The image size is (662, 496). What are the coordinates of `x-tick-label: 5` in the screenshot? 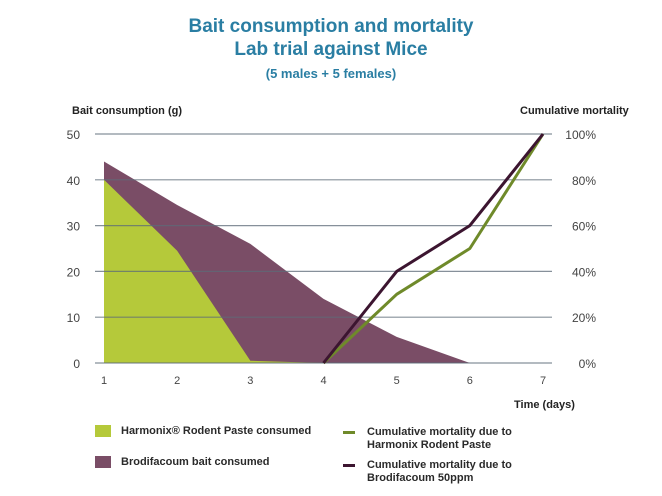 It's located at (397, 381).